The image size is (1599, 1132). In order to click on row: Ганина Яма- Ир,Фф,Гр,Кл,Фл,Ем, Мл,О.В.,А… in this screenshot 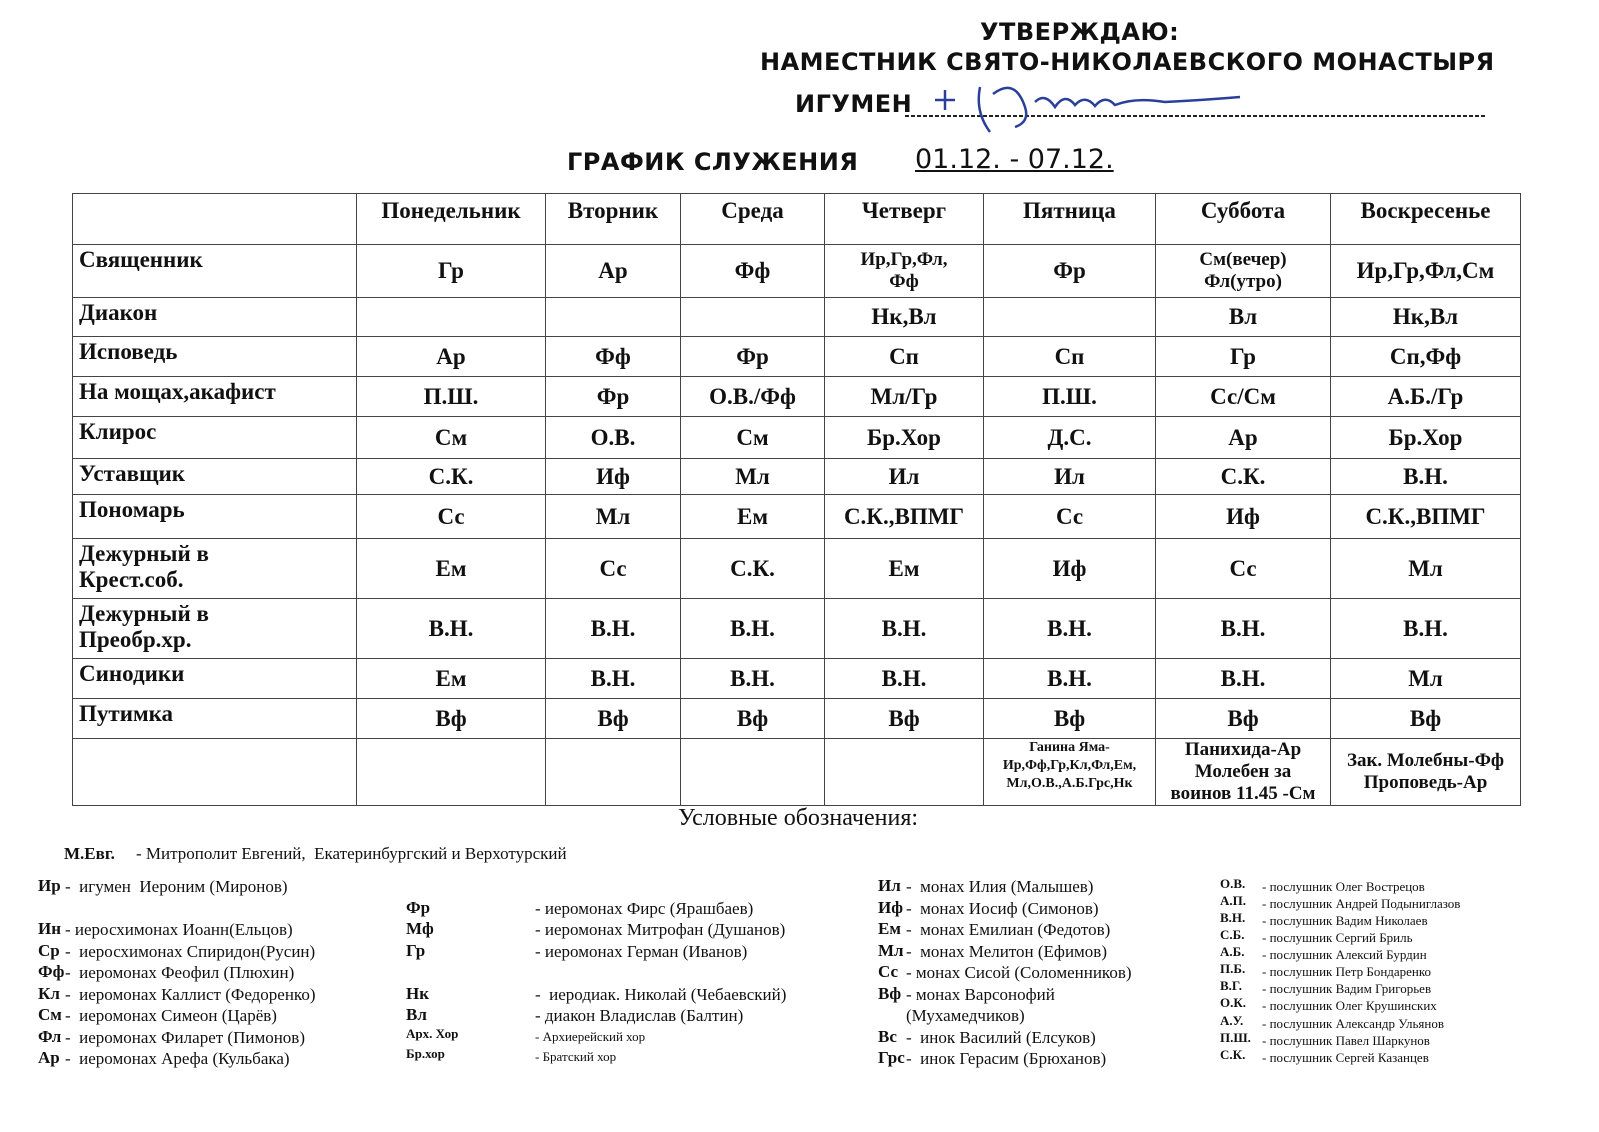, I will do `click(796, 772)`.